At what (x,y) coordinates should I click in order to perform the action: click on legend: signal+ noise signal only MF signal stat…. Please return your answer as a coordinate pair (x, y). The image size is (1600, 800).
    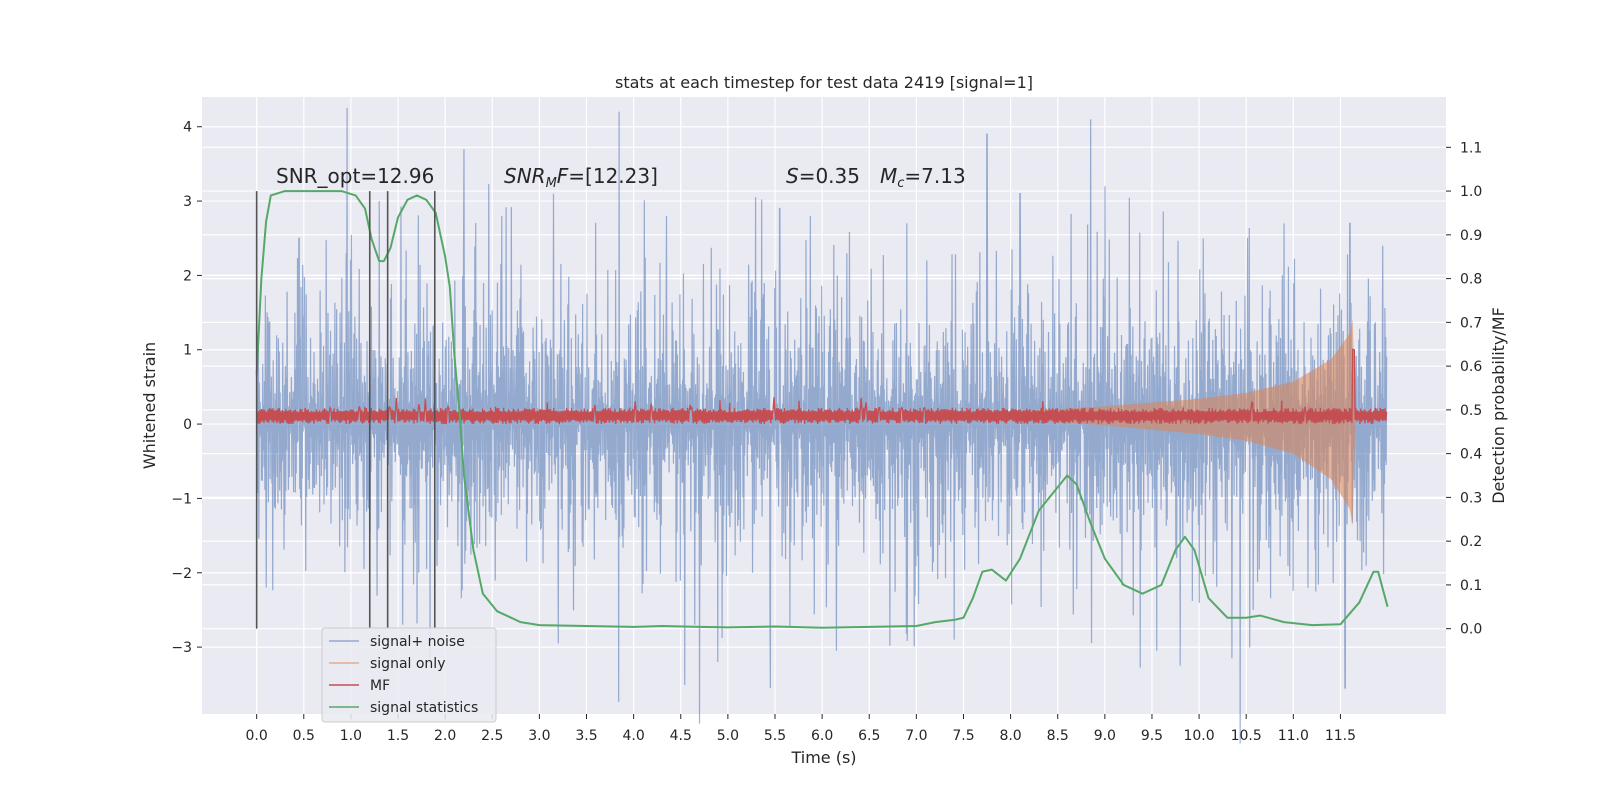
    Looking at the image, I should click on (409, 675).